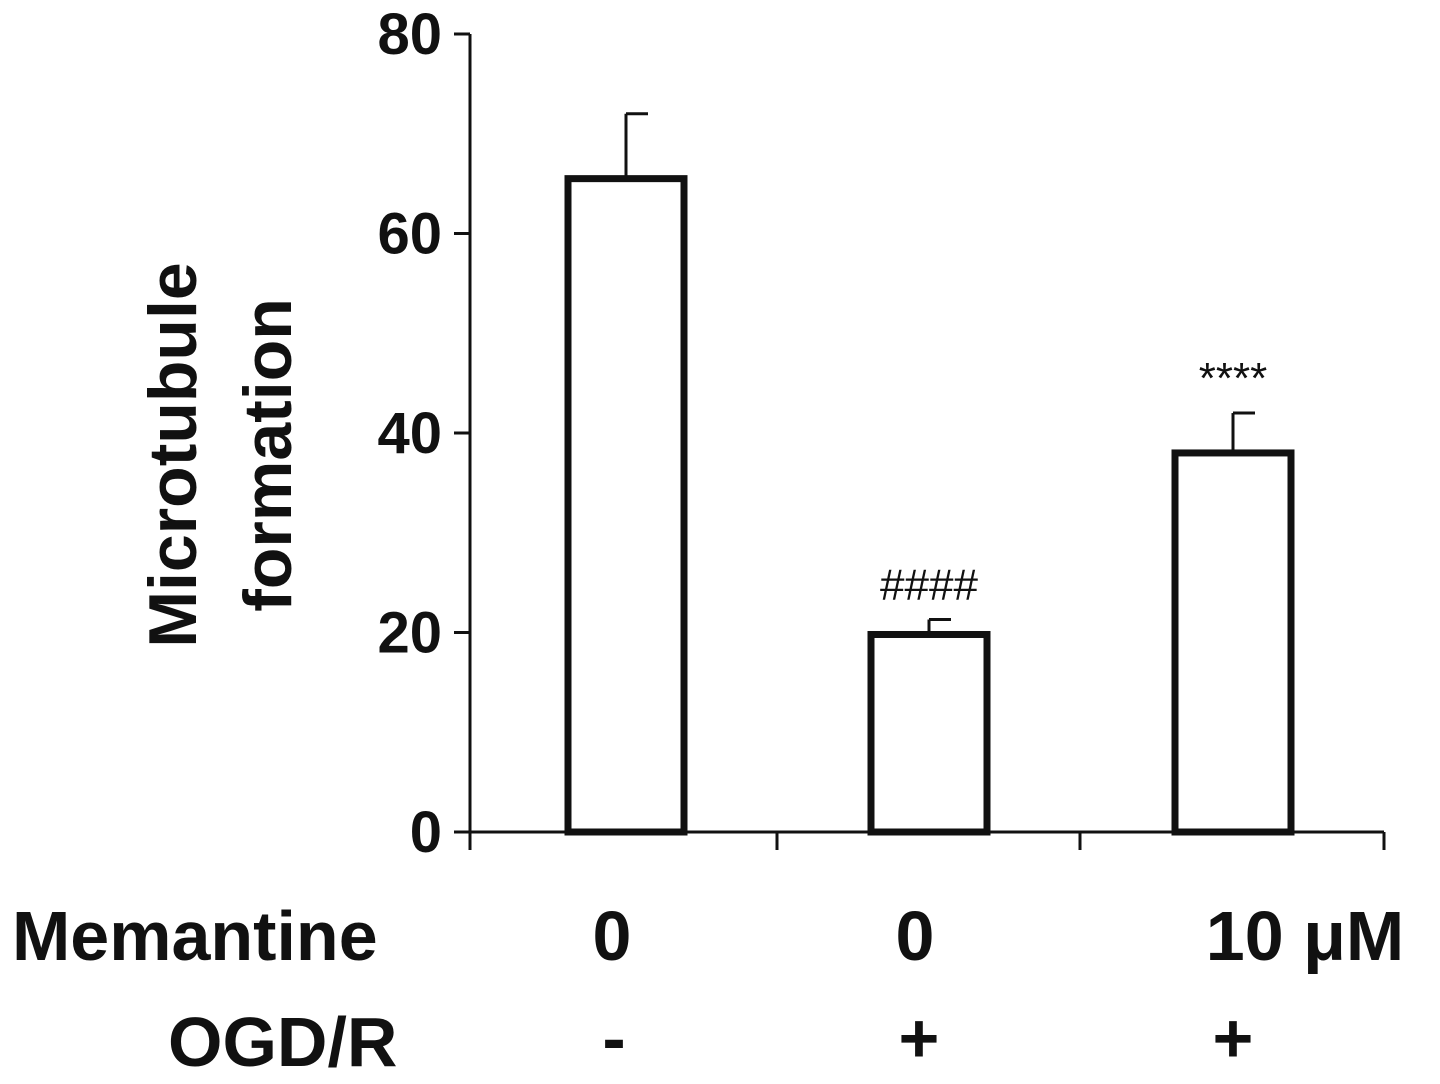 This screenshot has width=1440, height=1084. Describe the element at coordinates (1233, 1038) in the screenshot. I see `ogdr-value-3: +` at that location.